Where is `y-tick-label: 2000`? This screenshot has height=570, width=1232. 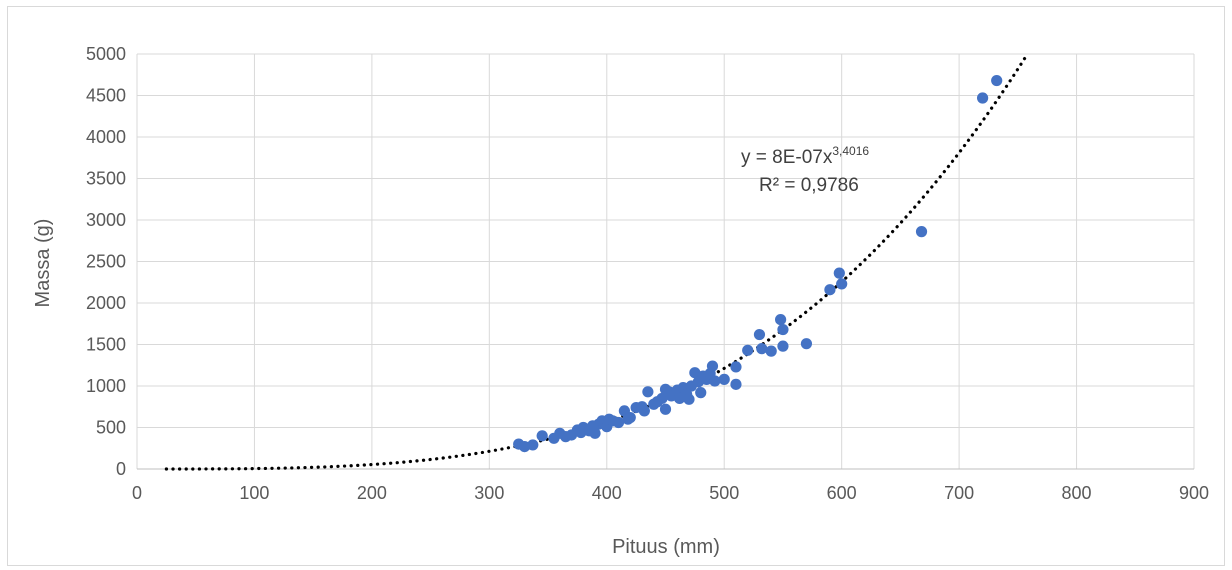 y-tick-label: 2000 is located at coordinates (106, 303).